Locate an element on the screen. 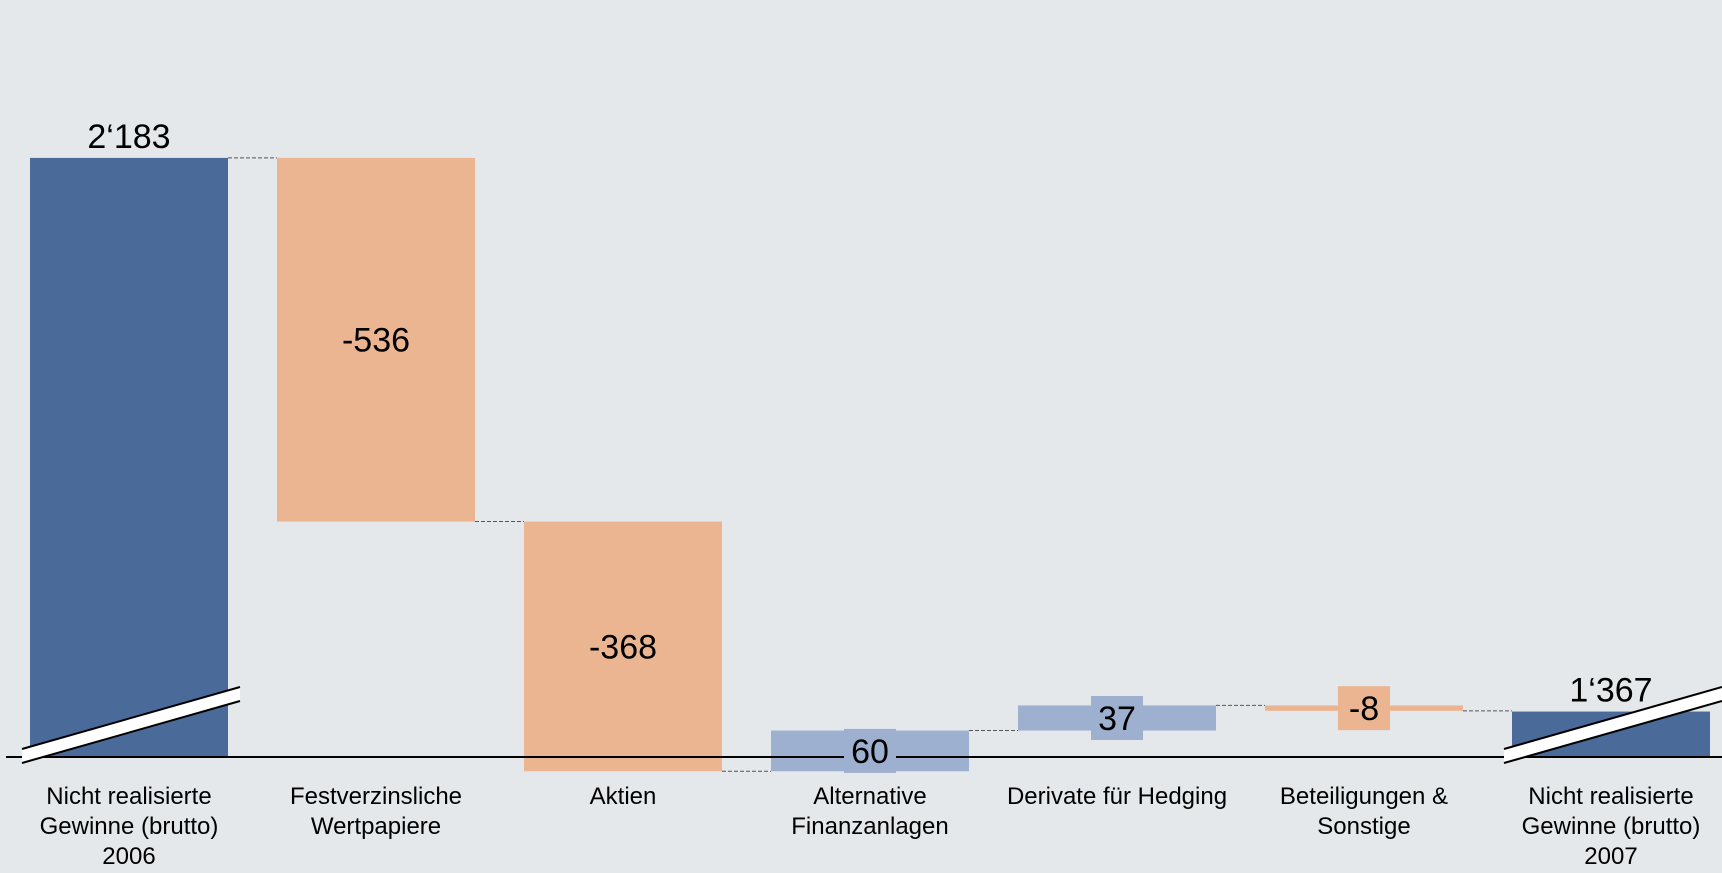 This screenshot has width=1722, height=873. category-label-line: Wertpapiere is located at coordinates (376, 826).